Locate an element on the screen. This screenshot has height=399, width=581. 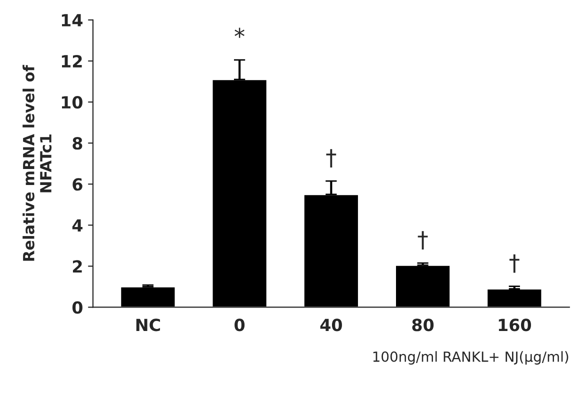
annotation: * is located at coordinates (239, 33).